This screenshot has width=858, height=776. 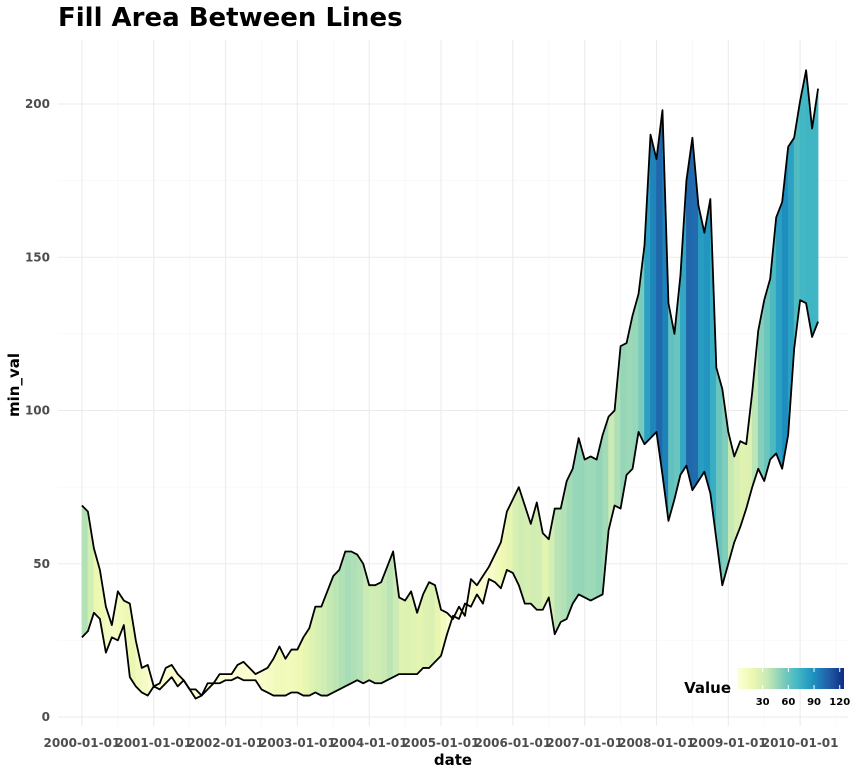 I want to click on x-tick-label: 2004-01-01, so click(x=369, y=743).